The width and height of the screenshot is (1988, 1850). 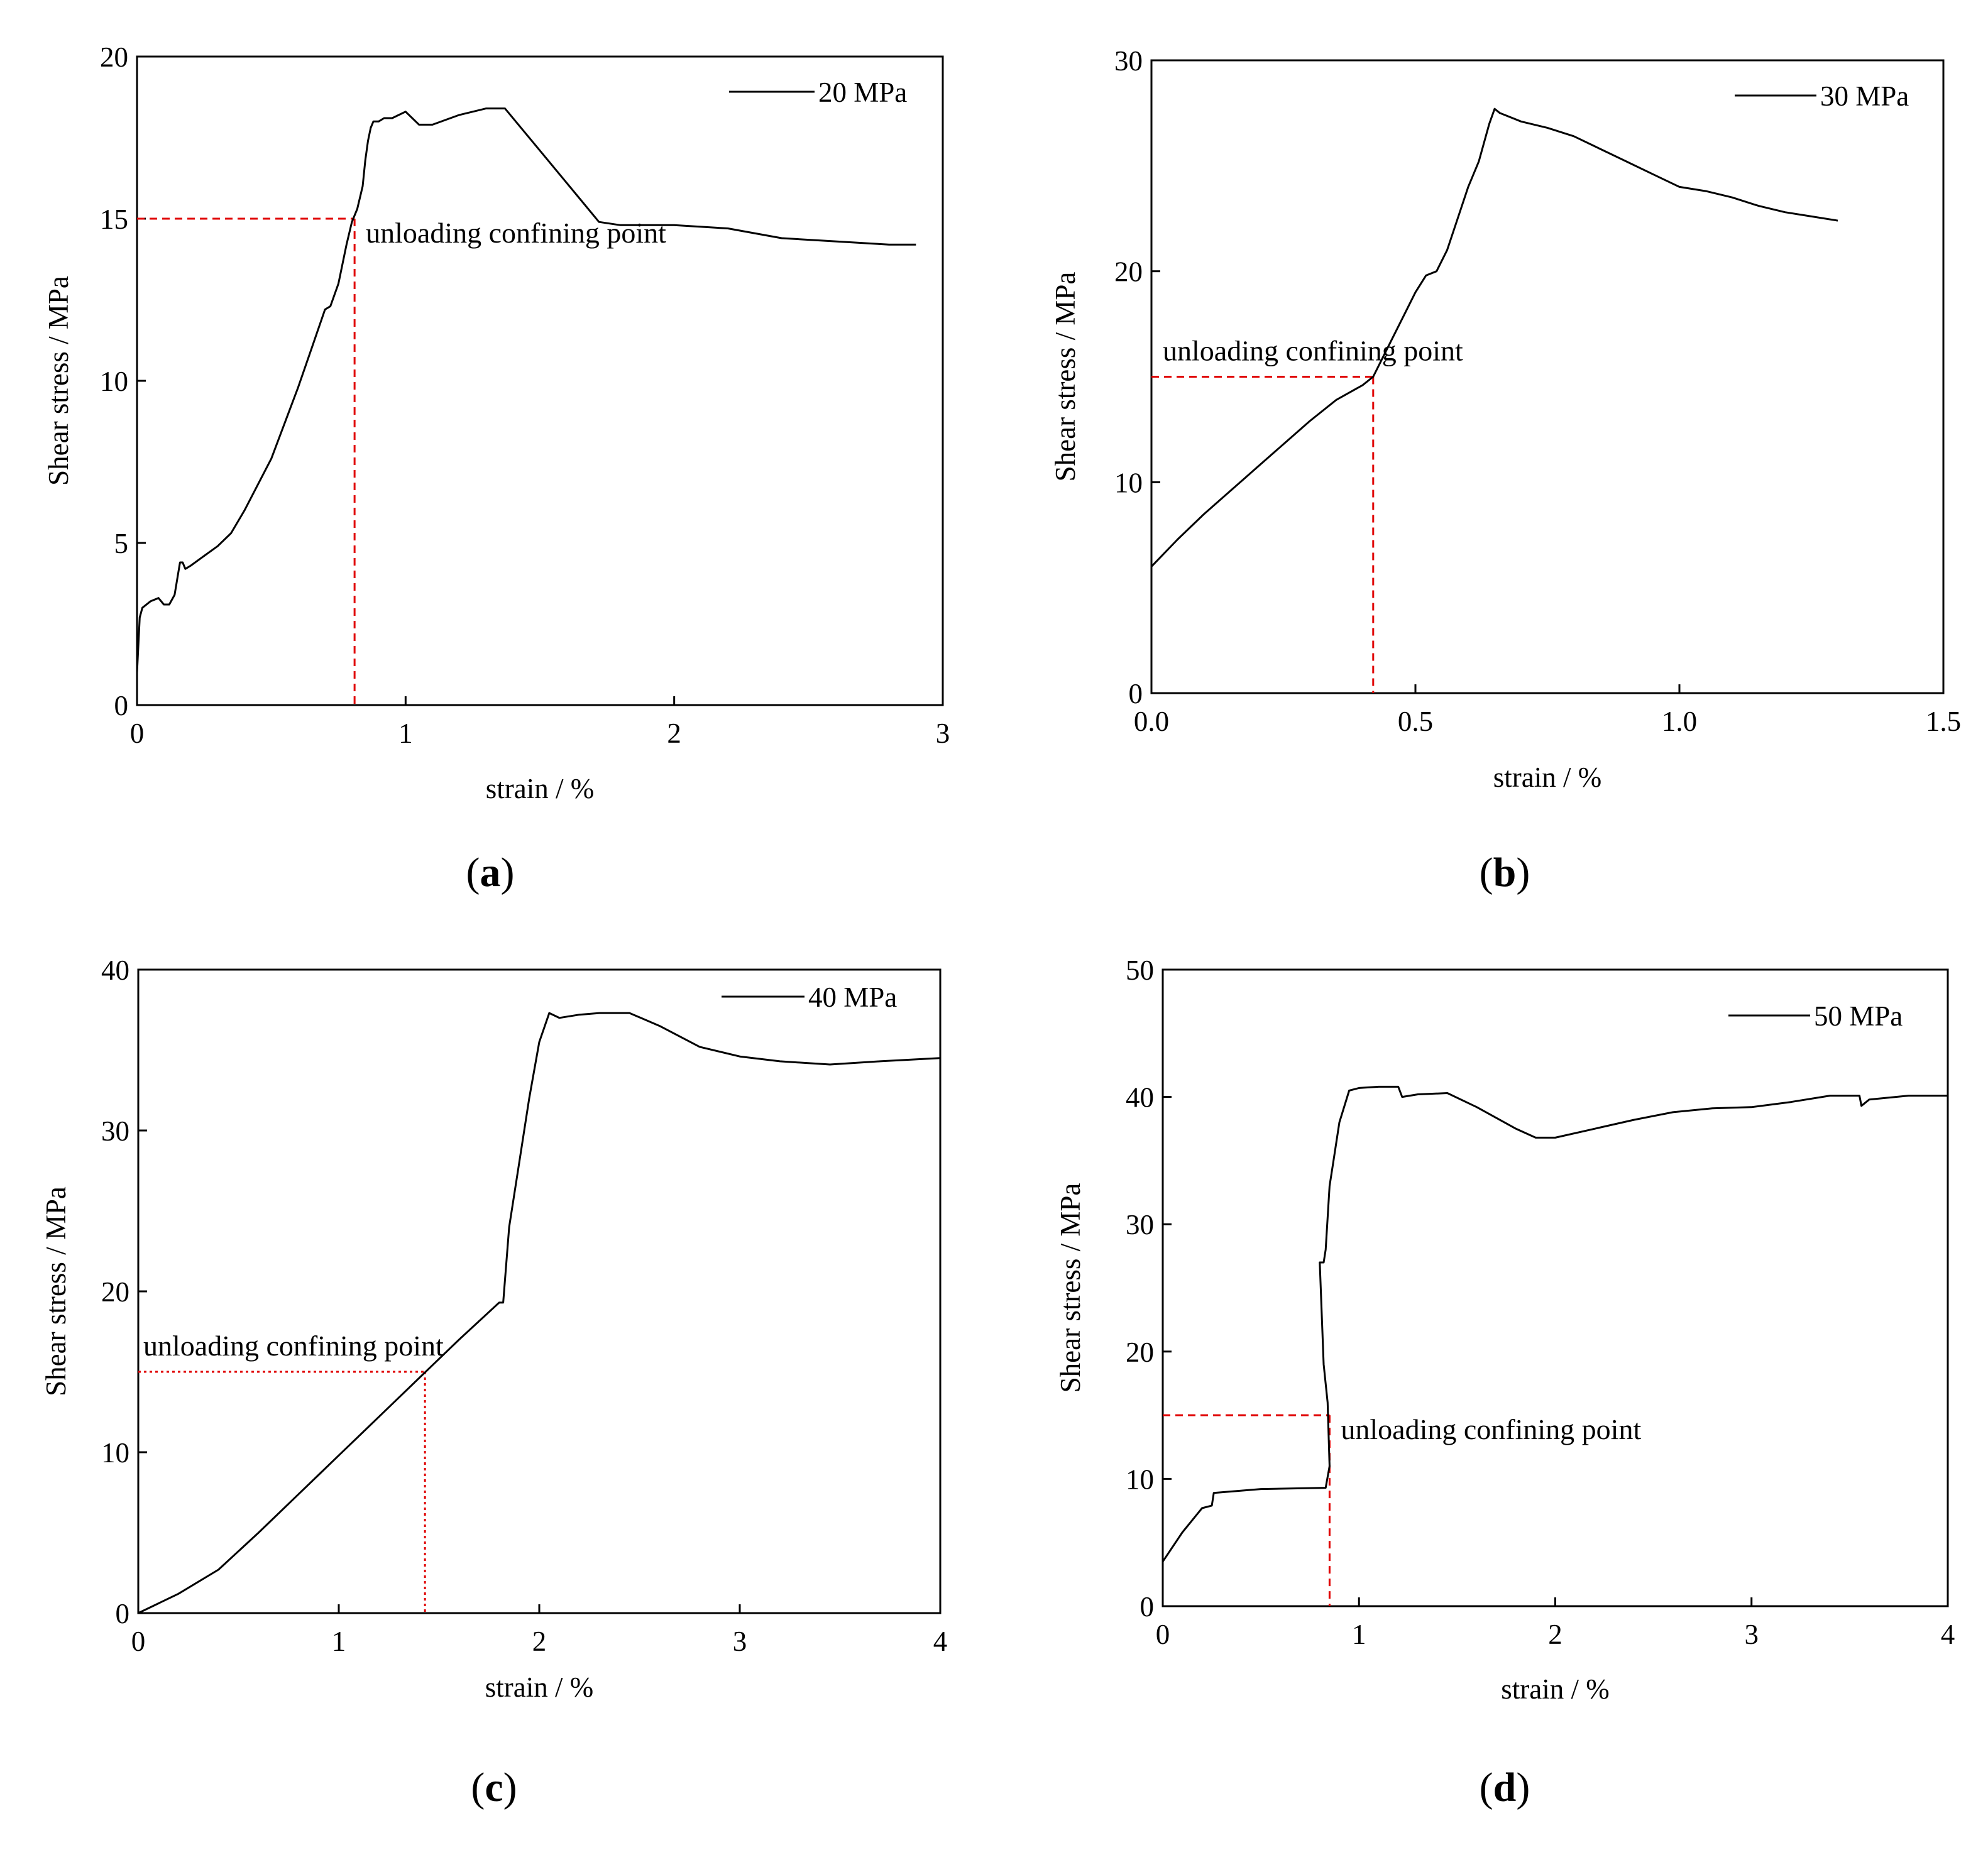 I want to click on chart-d-ytick-label: 50, so click(x=1140, y=971).